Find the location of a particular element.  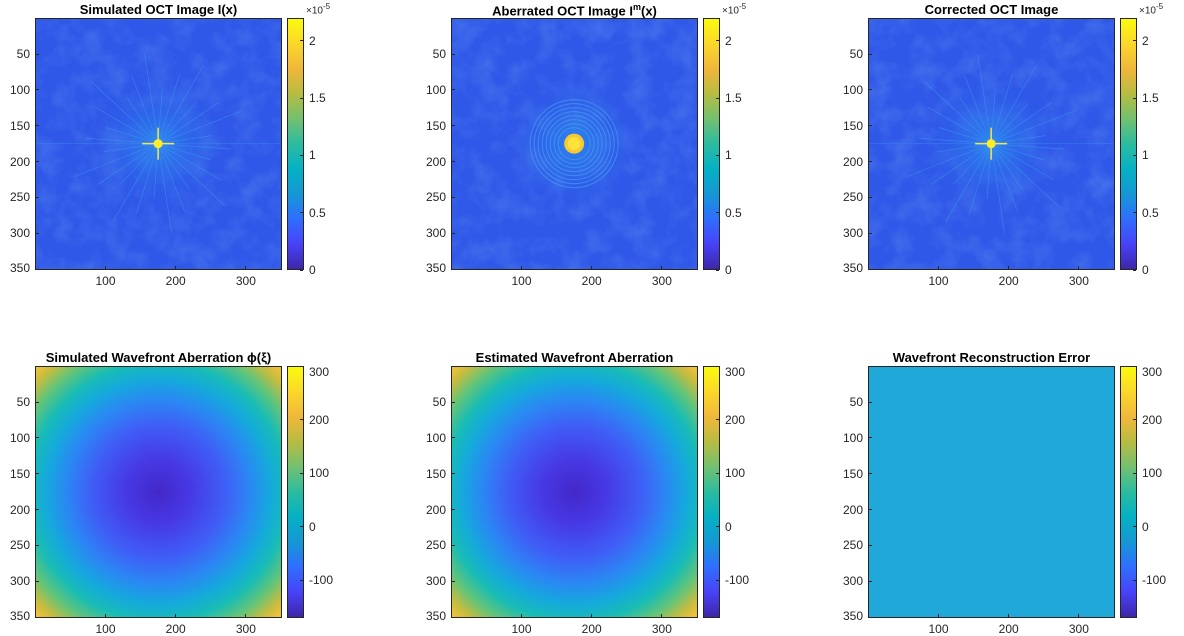

error-surface is located at coordinates (991, 492).